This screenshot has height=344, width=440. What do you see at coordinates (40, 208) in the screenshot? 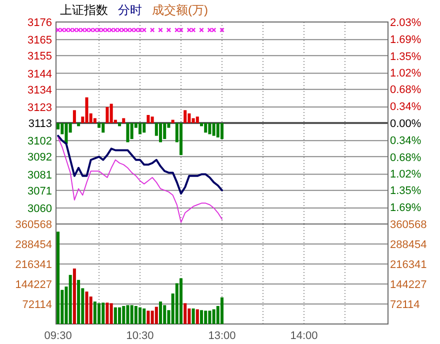
I see `y-tick-label: 3060` at bounding box center [40, 208].